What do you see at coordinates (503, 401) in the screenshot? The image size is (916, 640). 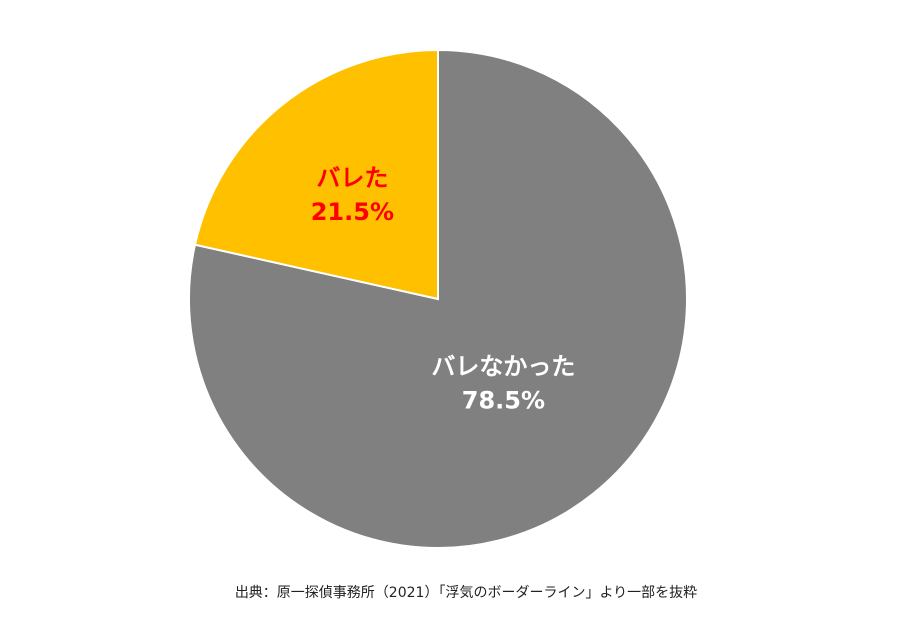 I see `slice-value-0: 78.5%` at bounding box center [503, 401].